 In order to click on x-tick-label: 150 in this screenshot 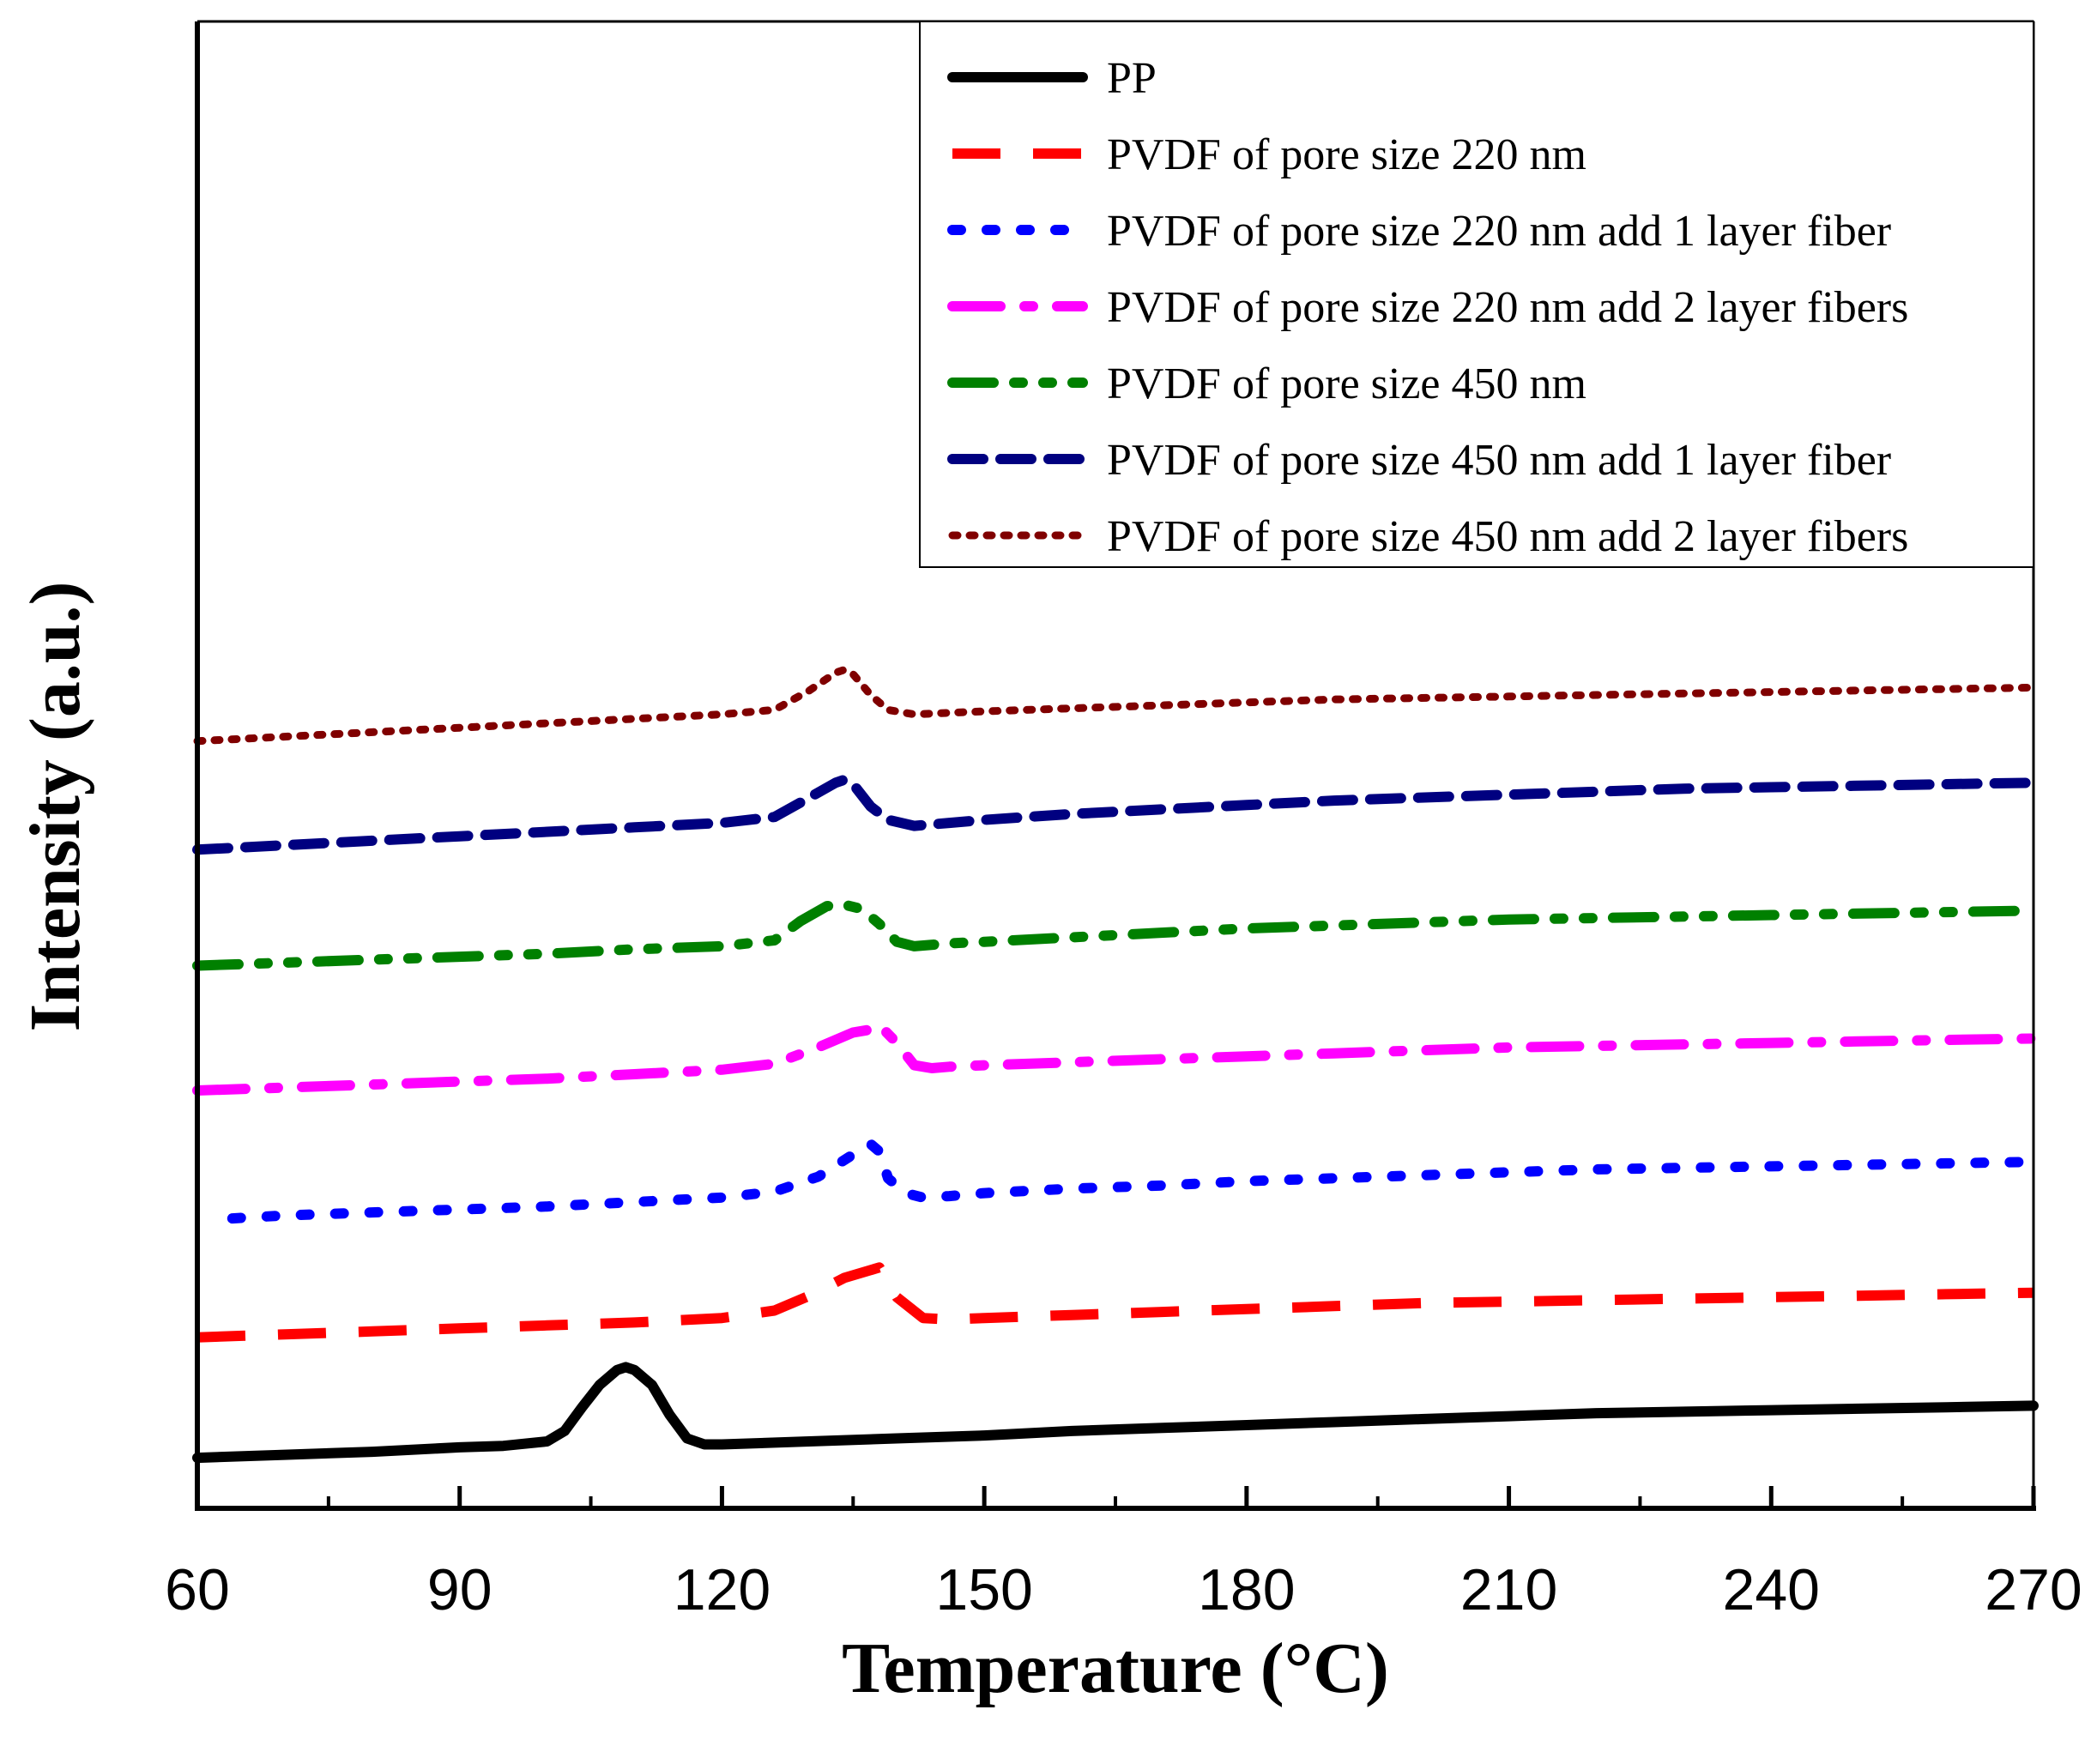, I will do `click(983, 1589)`.